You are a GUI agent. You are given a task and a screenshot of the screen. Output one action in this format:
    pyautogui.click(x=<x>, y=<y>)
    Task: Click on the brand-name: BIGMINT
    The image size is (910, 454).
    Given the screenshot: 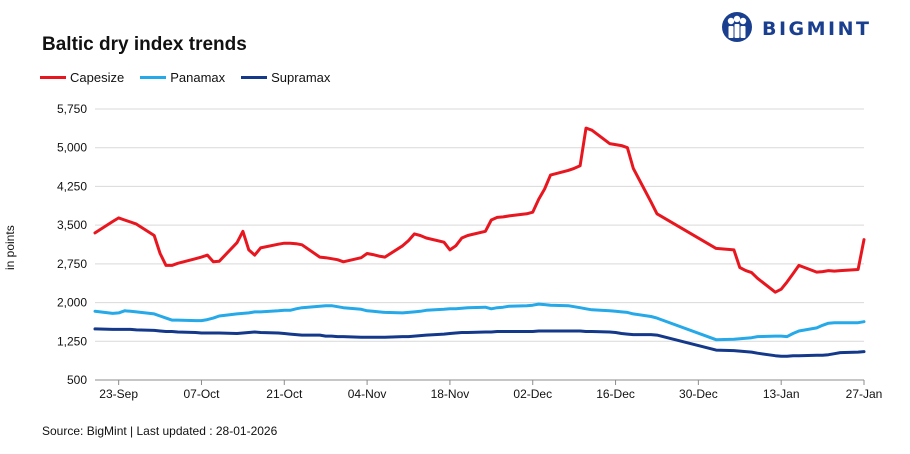 What is the action you would take?
    pyautogui.click(x=817, y=29)
    